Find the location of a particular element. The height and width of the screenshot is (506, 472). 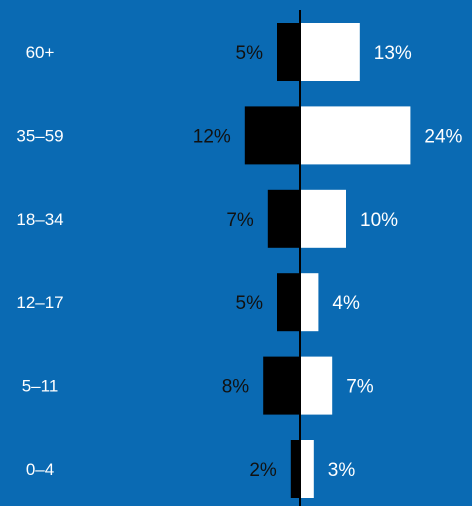

category-label: 12–17 is located at coordinates (39, 302).